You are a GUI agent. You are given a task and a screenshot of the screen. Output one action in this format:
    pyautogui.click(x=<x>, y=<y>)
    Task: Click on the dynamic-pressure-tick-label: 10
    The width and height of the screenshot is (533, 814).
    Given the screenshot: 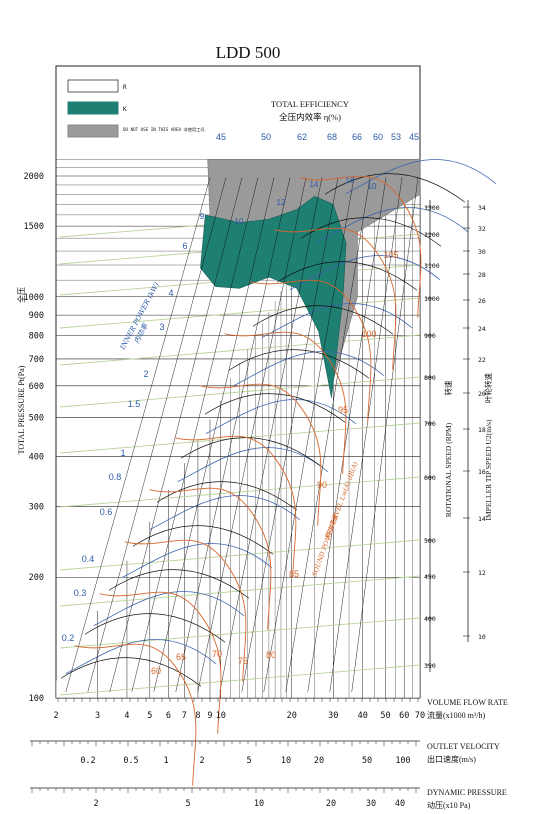 What is the action you would take?
    pyautogui.click(x=259, y=804)
    